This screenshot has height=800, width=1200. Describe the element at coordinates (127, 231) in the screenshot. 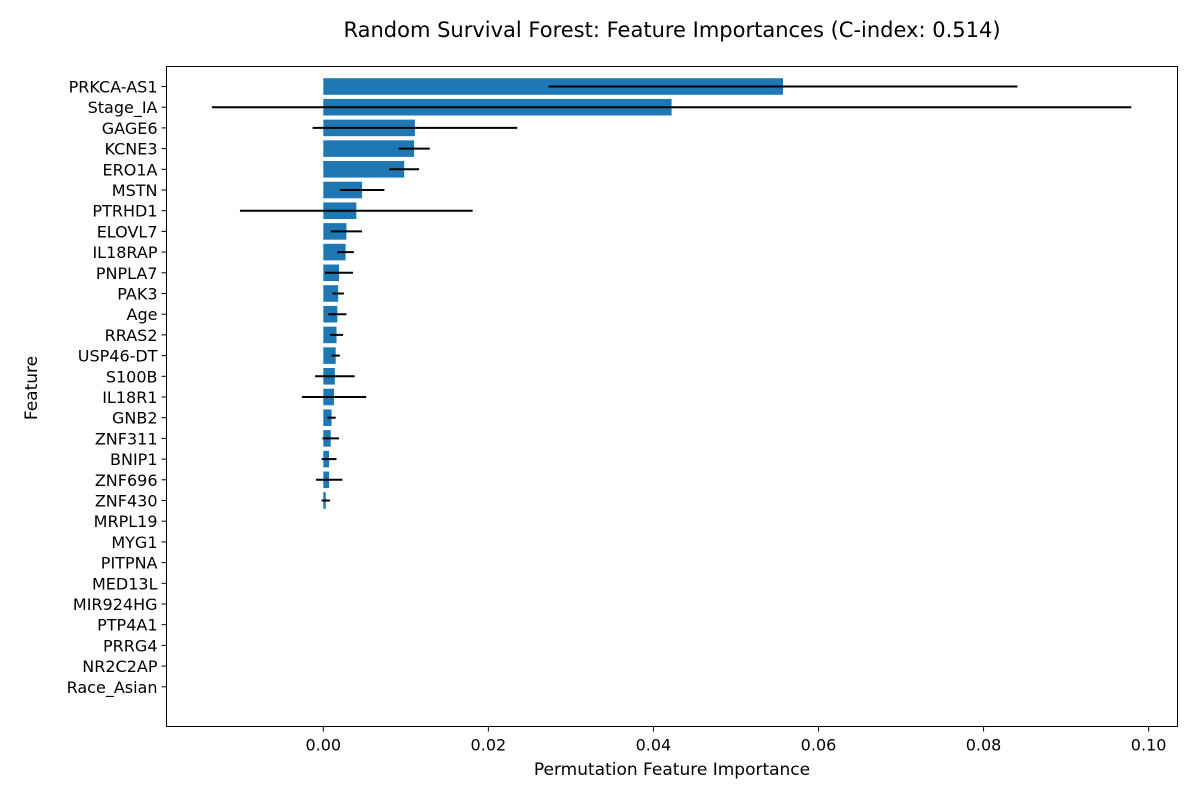

I see `y-tick-label: ELOVL7` at that location.